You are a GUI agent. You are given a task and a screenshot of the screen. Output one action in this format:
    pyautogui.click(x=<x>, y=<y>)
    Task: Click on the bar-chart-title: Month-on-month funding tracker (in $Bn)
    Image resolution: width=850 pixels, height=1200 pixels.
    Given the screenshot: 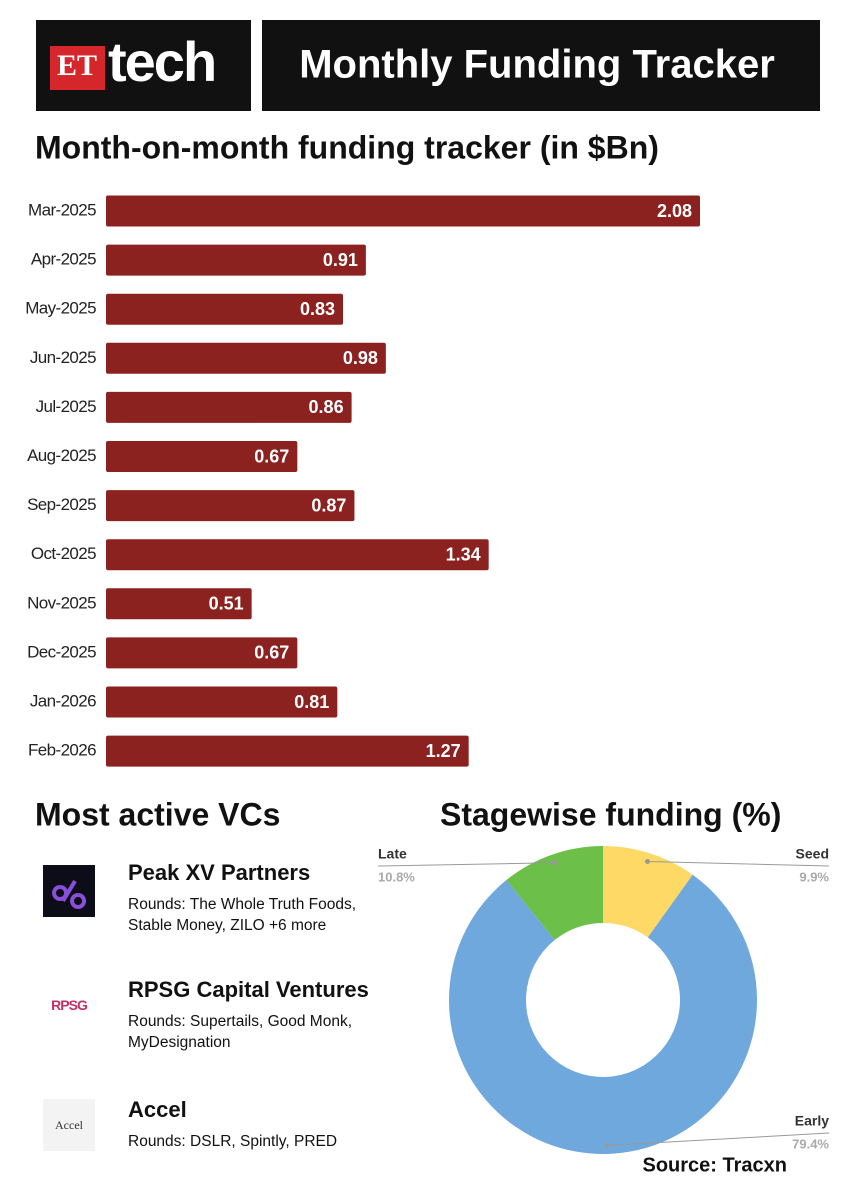 What is the action you would take?
    pyautogui.click(x=347, y=147)
    